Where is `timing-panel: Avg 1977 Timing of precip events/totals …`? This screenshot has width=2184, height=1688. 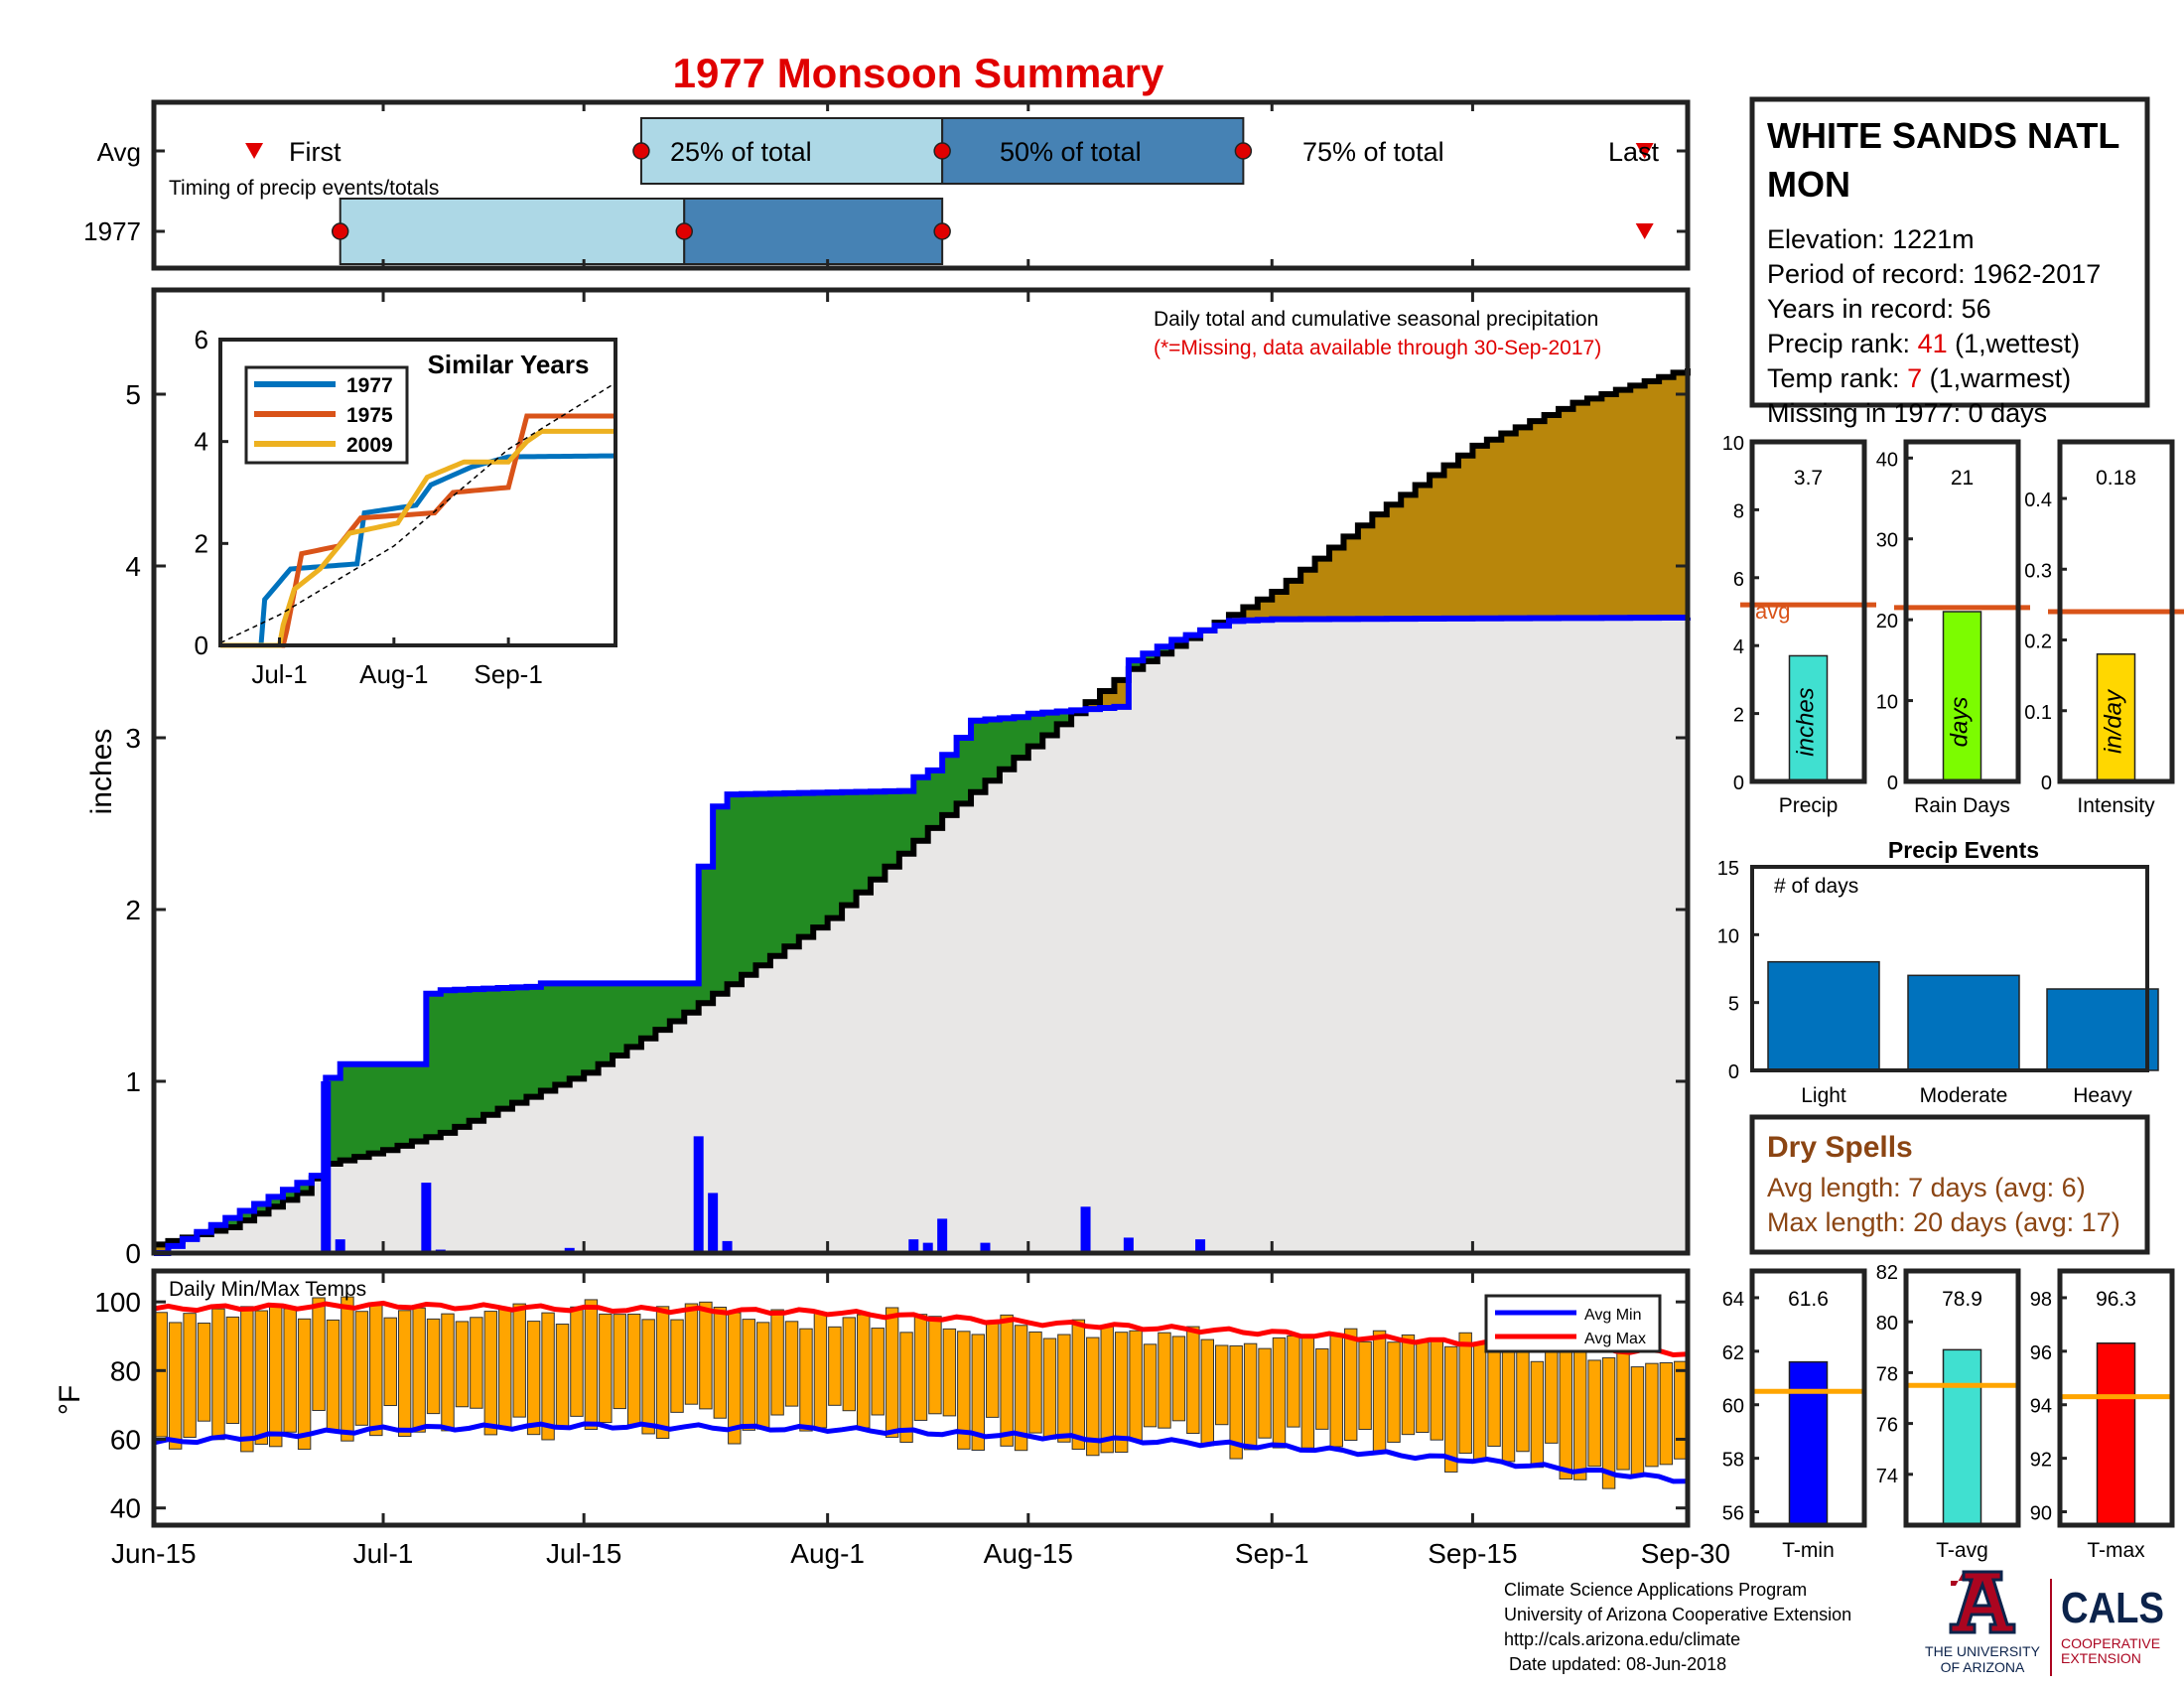
timing-panel: Avg 1977 Timing of precip events/totals … is located at coordinates (887, 185).